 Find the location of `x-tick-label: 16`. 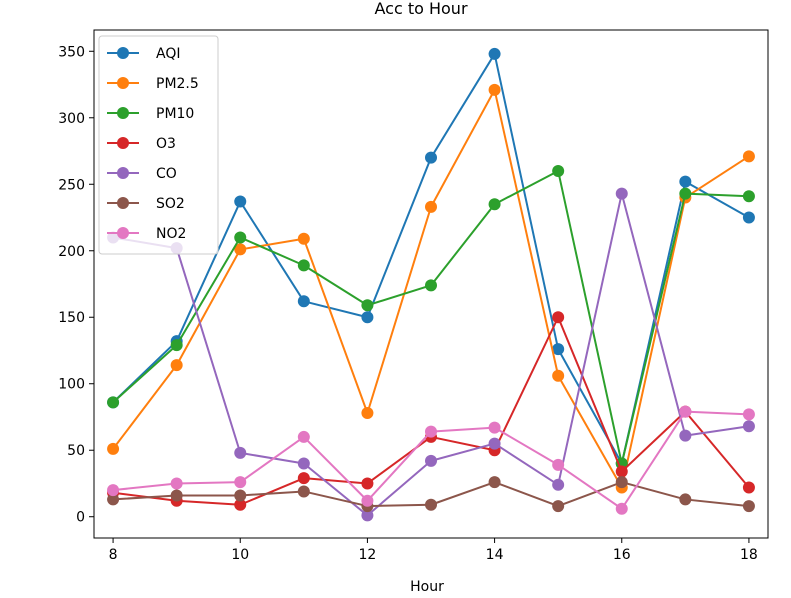

x-tick-label: 16 is located at coordinates (622, 555).